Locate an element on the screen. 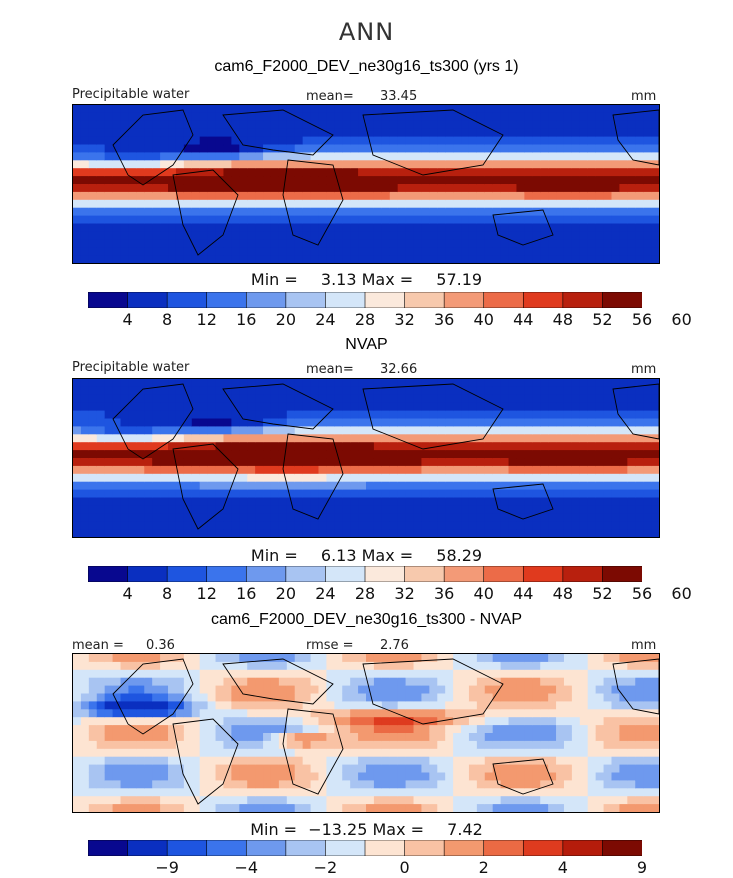 The image size is (733, 878). colorbar-tick-label: 16 is located at coordinates (246, 319).